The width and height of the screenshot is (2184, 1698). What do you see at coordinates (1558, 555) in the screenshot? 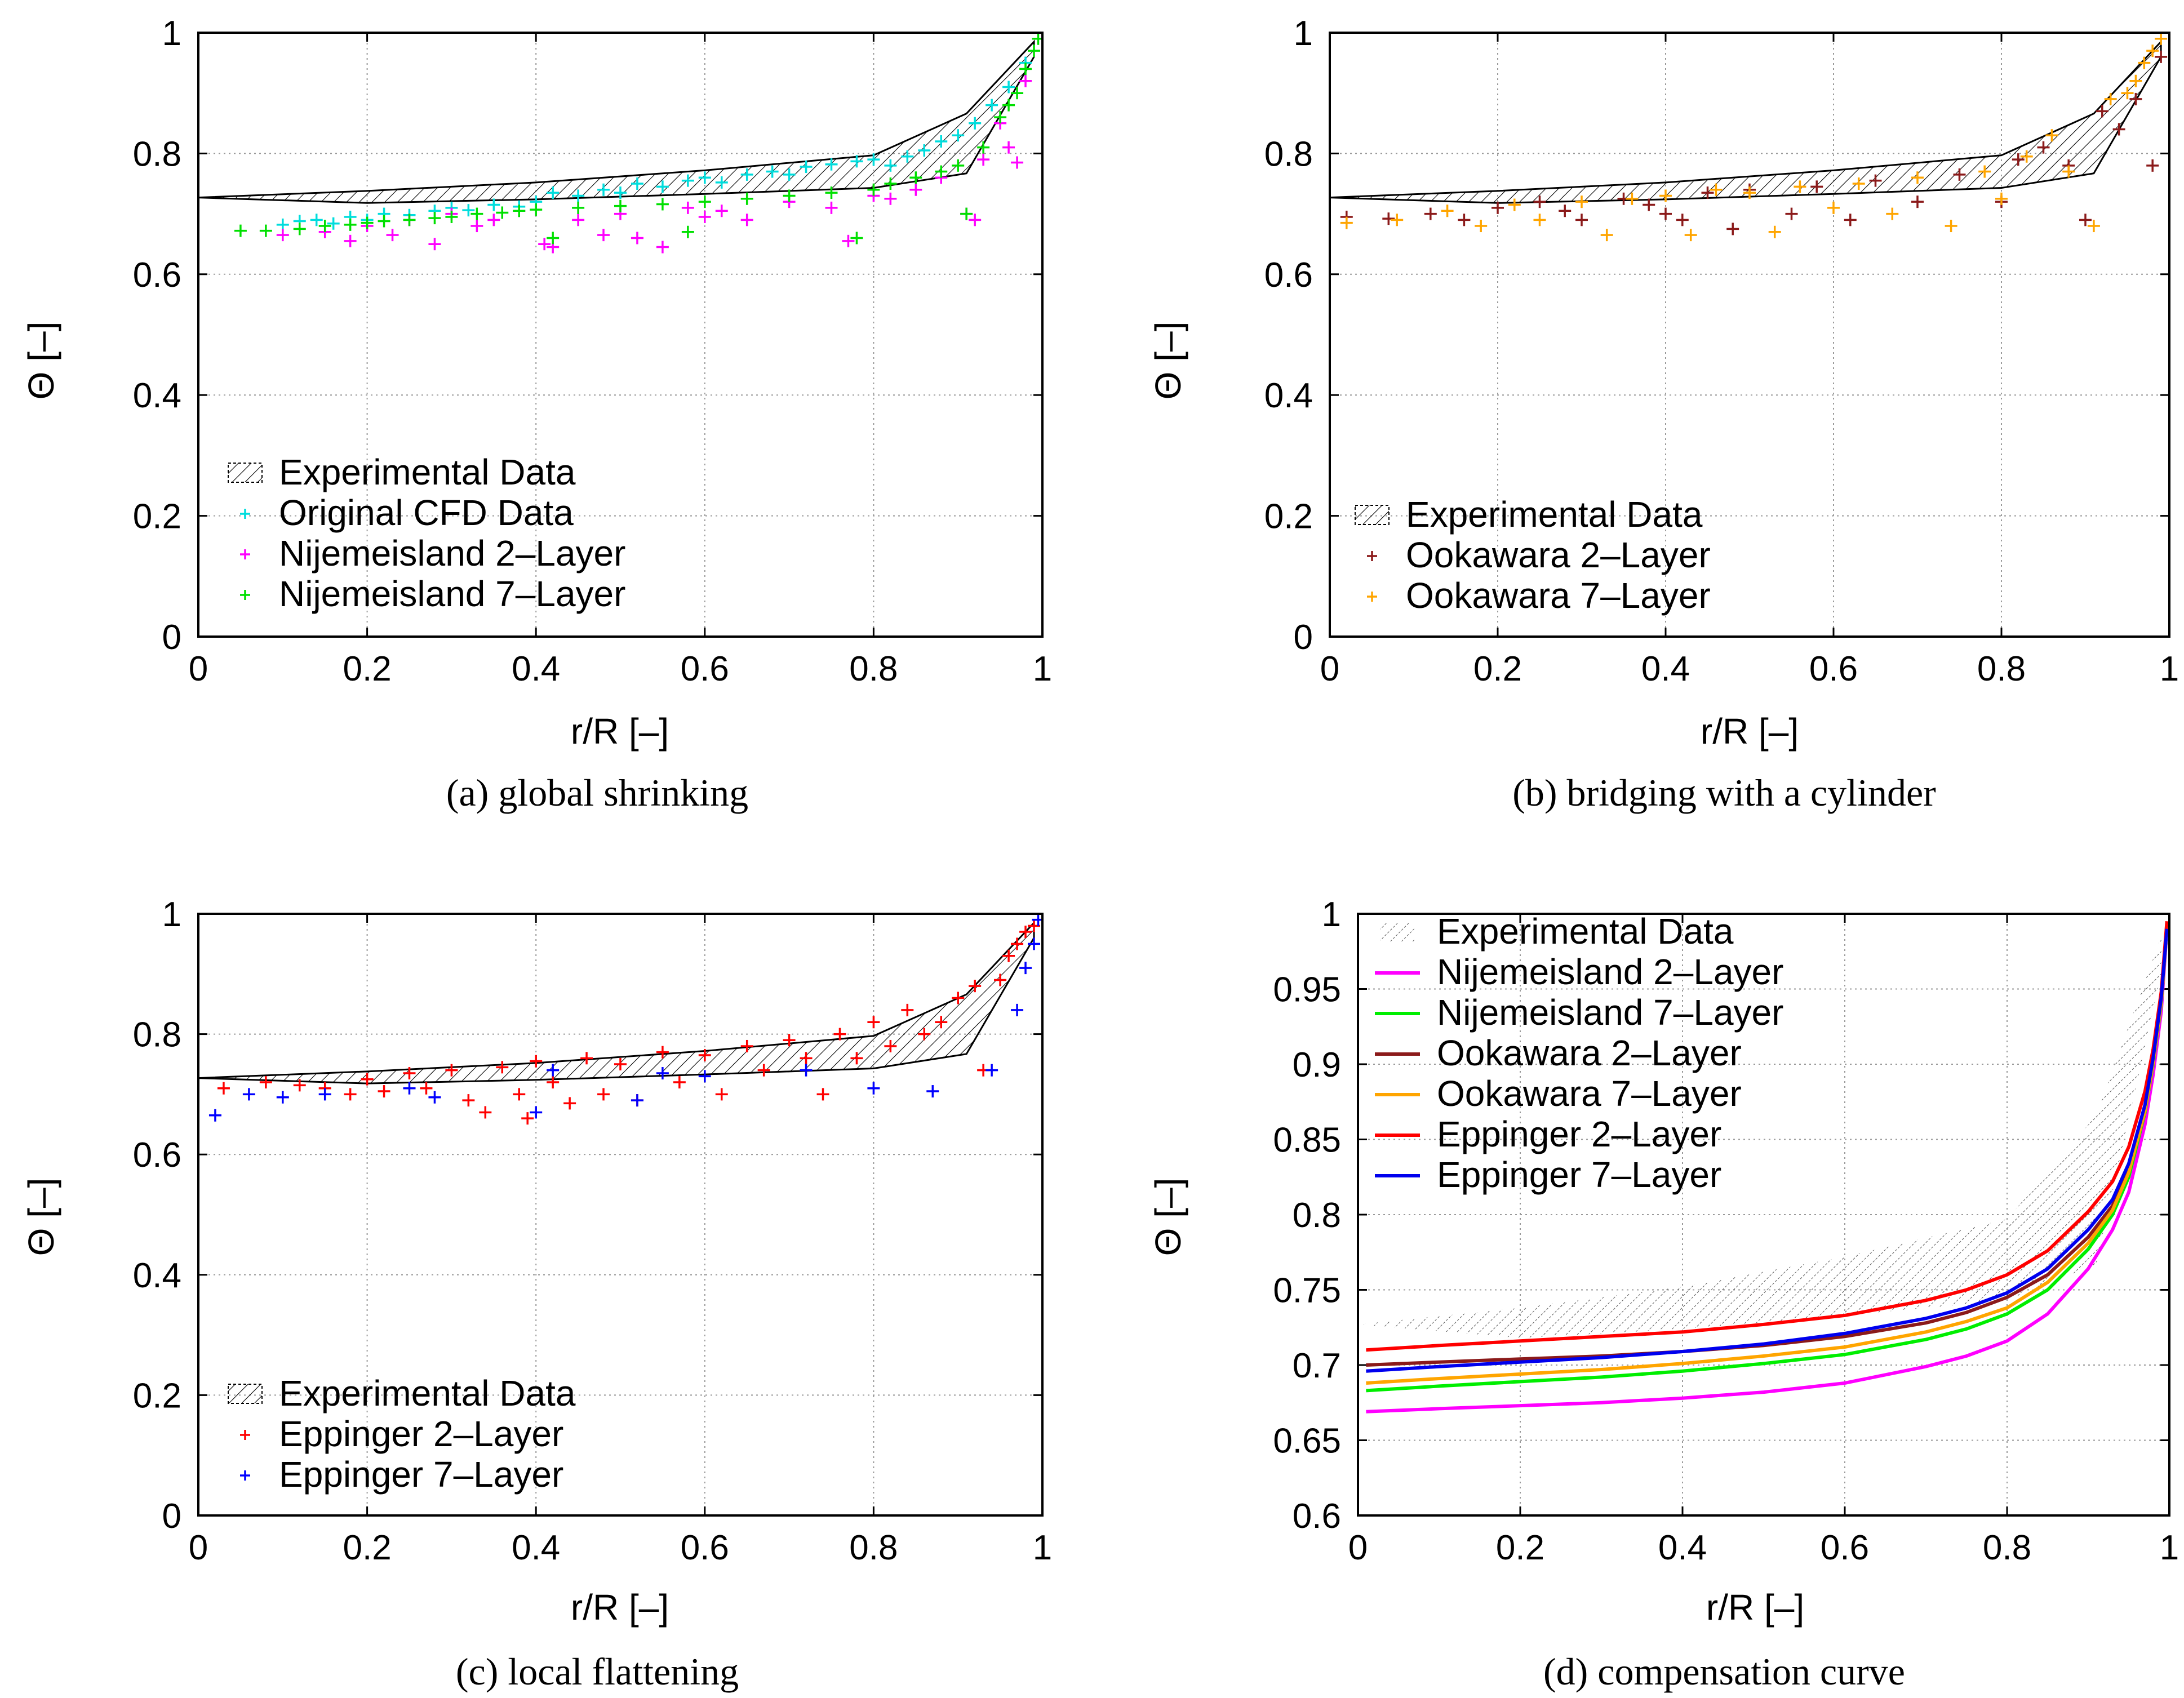
I see `legend-label: Ookawara 2–Layer` at bounding box center [1558, 555].